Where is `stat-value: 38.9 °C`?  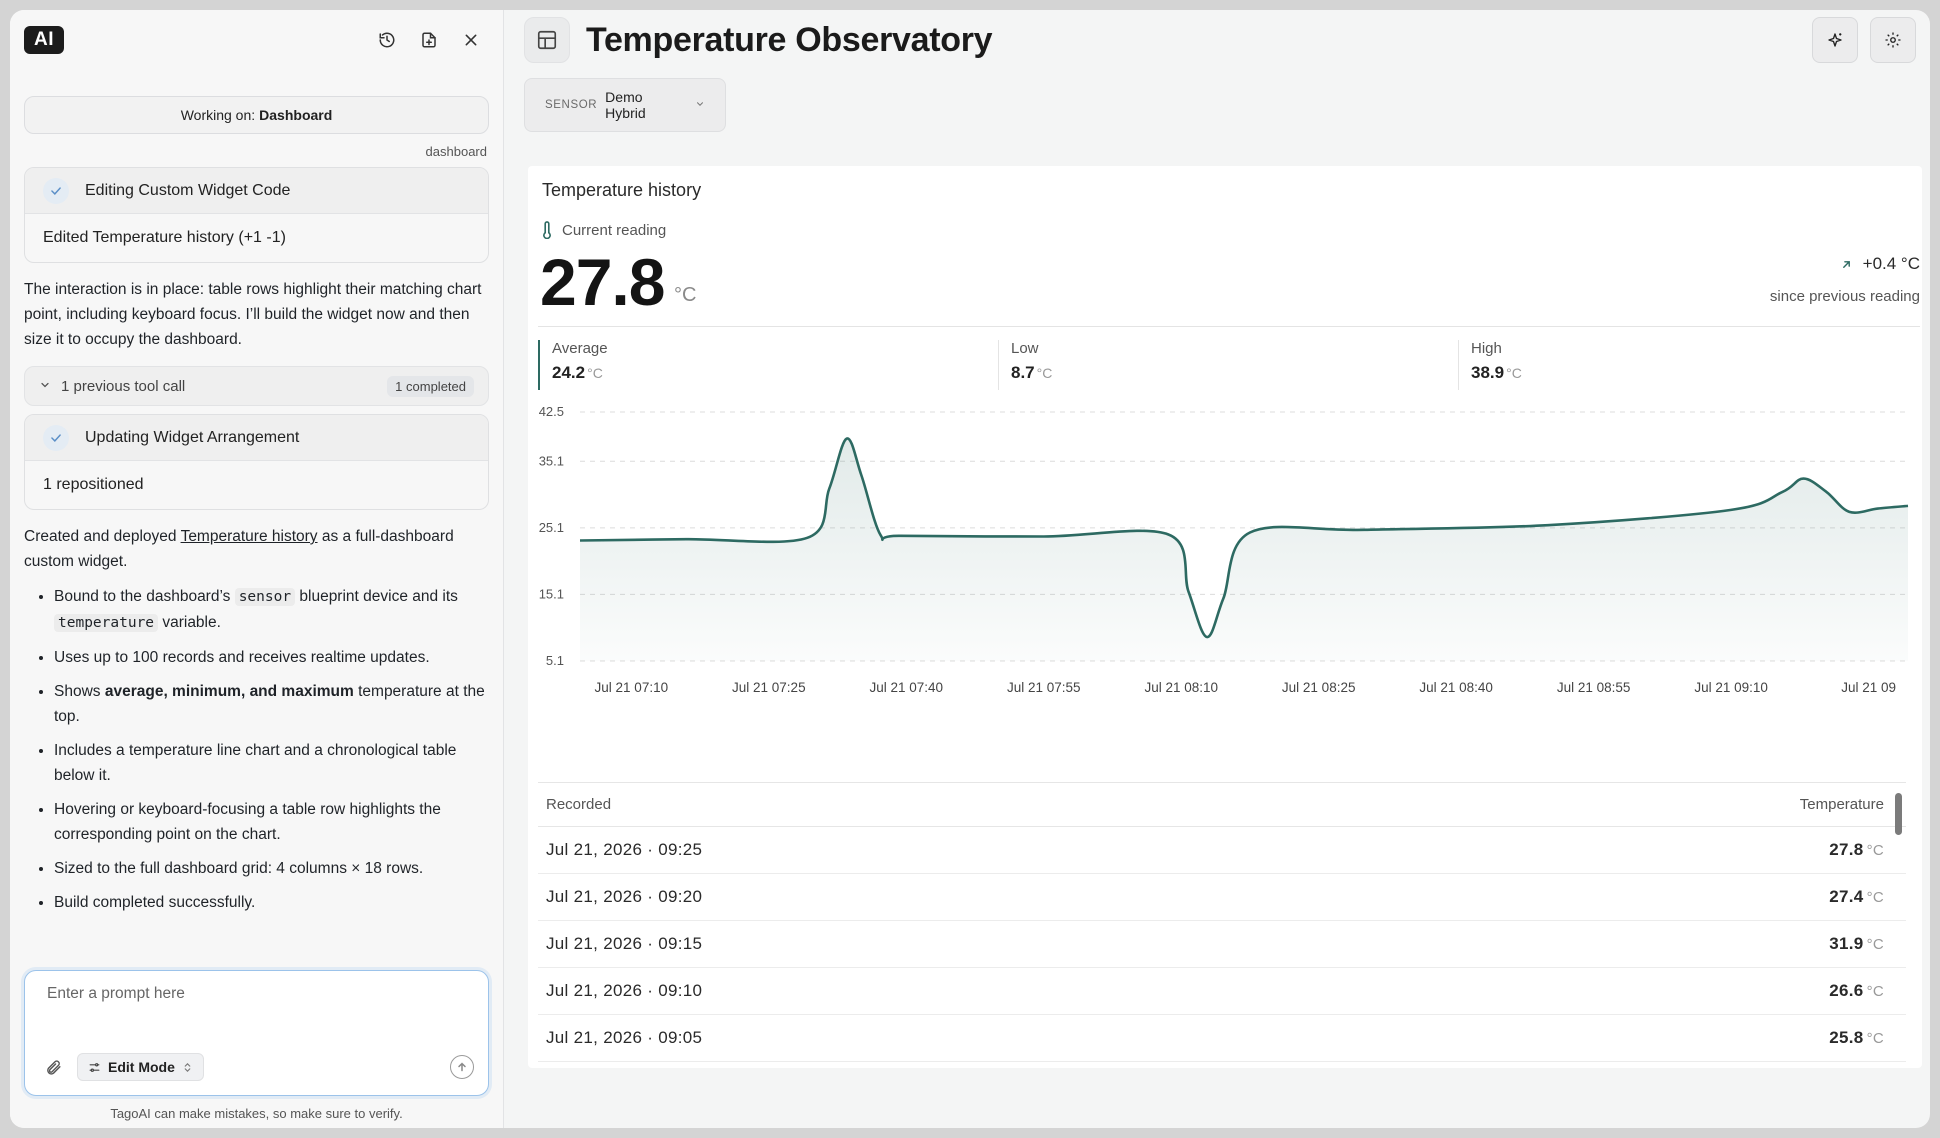
stat-value: 38.9 °C is located at coordinates (1496, 373).